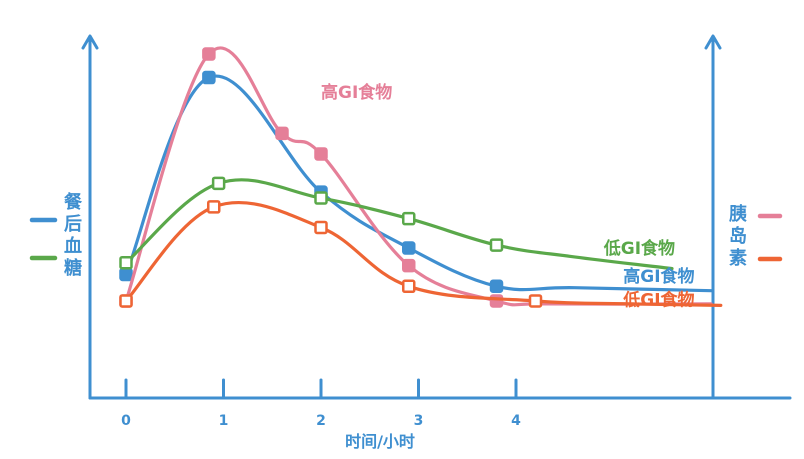  What do you see at coordinates (737, 214) in the screenshot?
I see `right-y-axis-label-char-0: 胰` at bounding box center [737, 214].